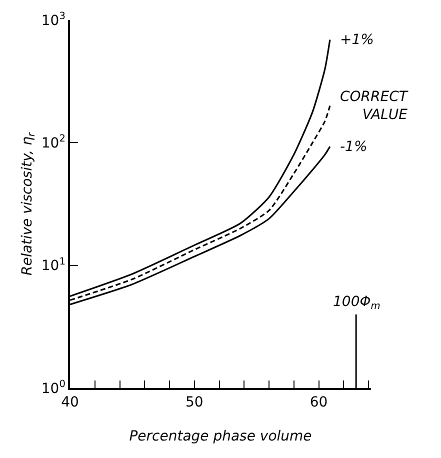 Image resolution: width=441 pixels, height=458 pixels. Describe the element at coordinates (354, 147) in the screenshot. I see `series-label: -1%` at that location.